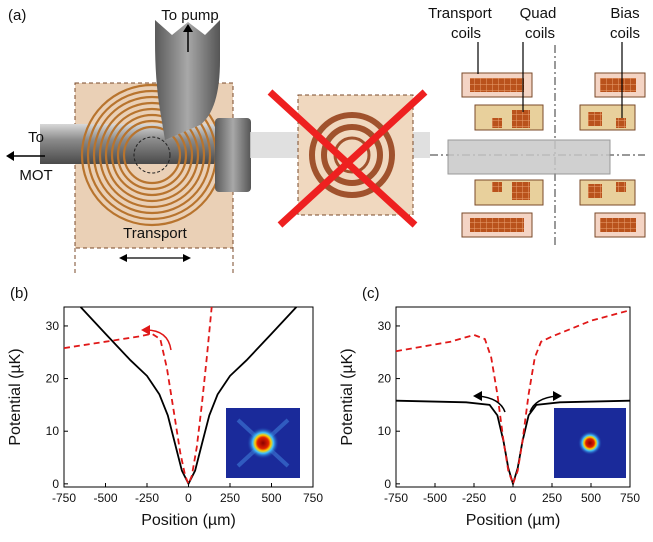  Describe the element at coordinates (347, 158) in the screenshot. I see `red-cross` at that location.